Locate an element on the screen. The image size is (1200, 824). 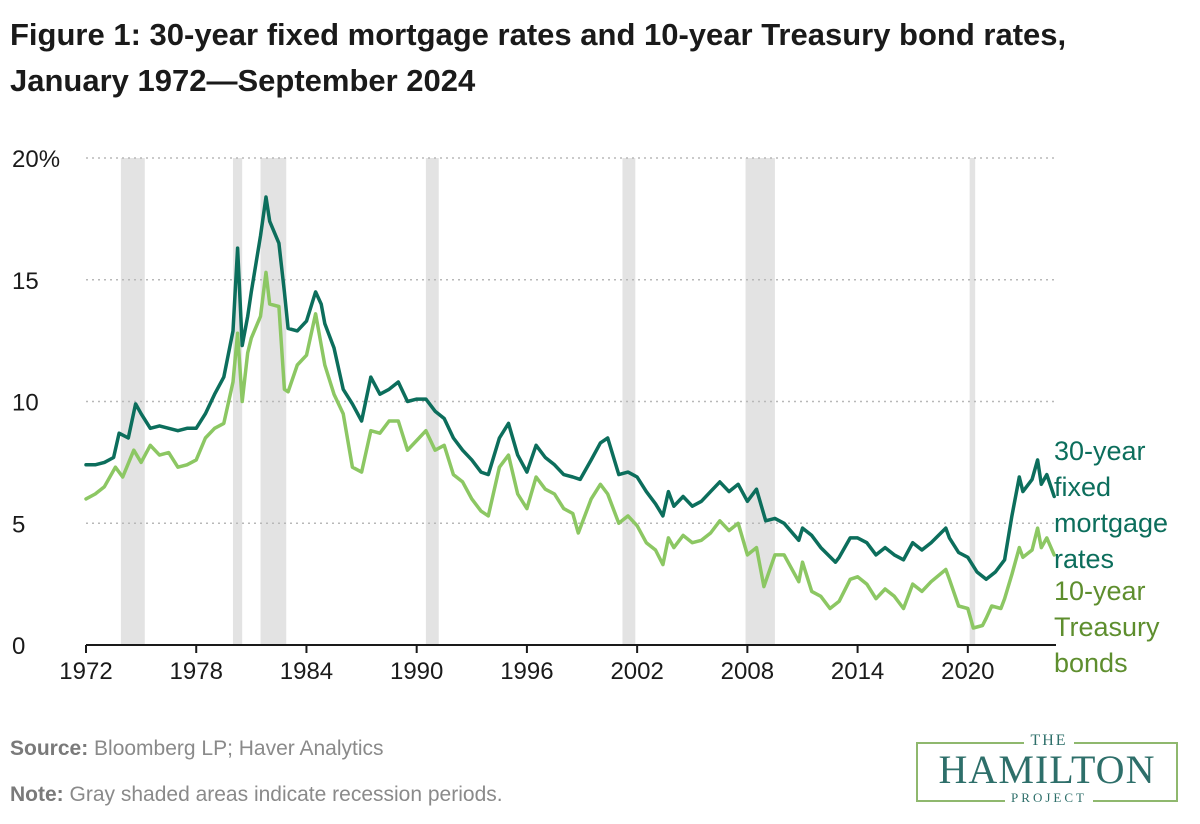
x-tick-label-1984: 1984 is located at coordinates (306, 671).